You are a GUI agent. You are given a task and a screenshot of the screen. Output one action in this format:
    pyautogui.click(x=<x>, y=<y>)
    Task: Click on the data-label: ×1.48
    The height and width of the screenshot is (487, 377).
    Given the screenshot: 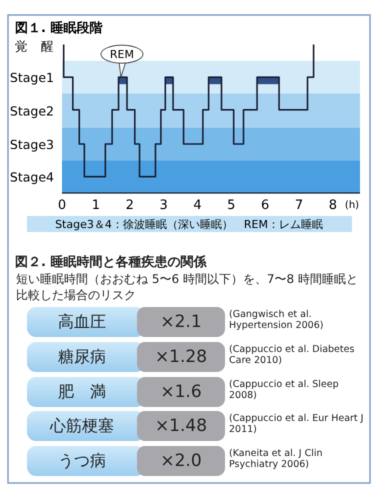 What is the action you would take?
    pyautogui.click(x=181, y=426)
    